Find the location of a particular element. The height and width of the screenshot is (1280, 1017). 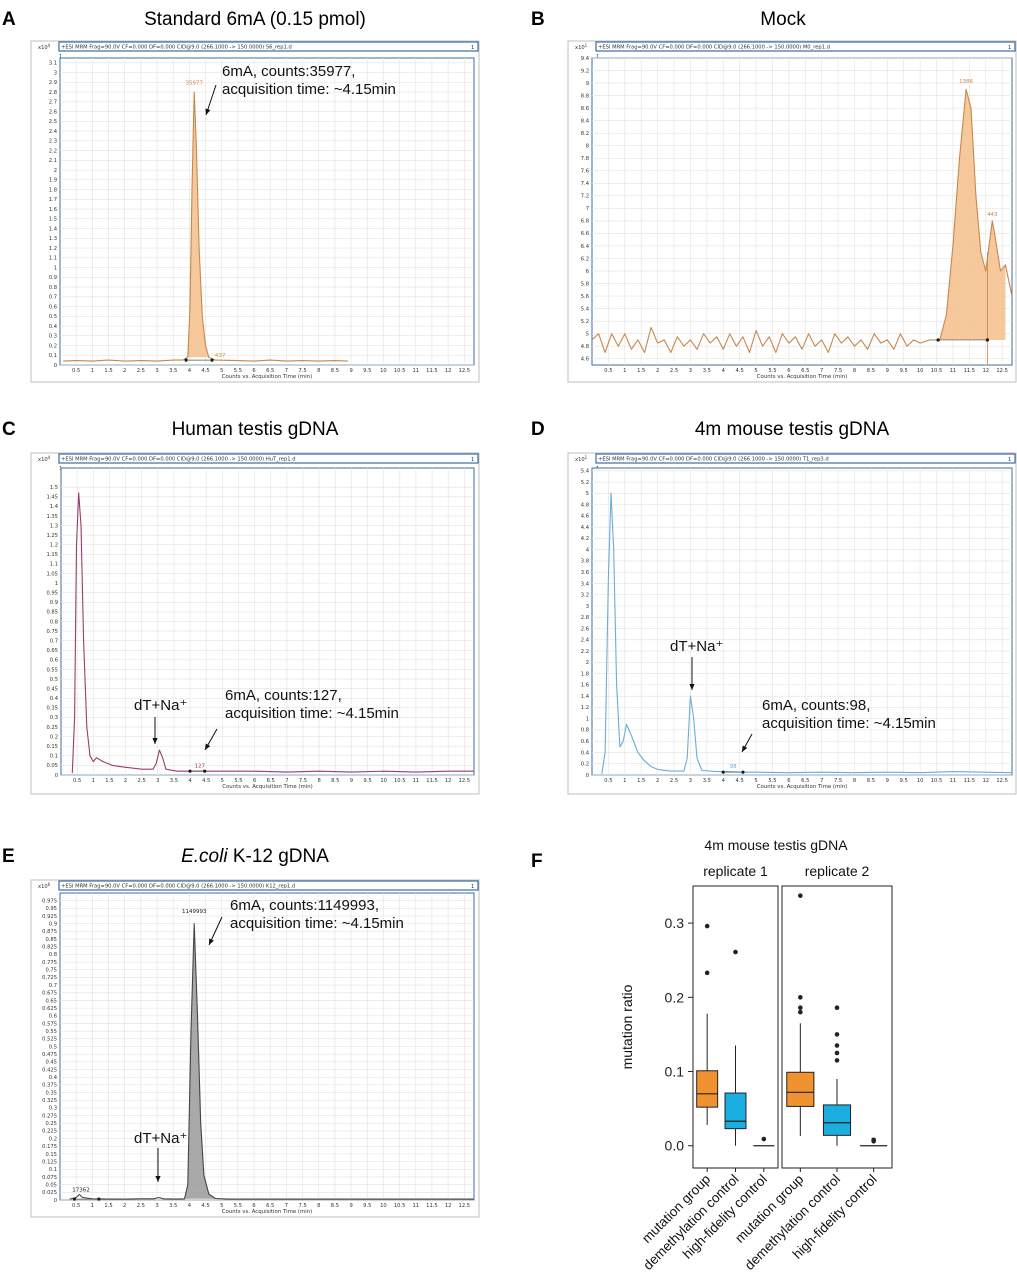

y-tick-label: 2.5 is located at coordinates (53, 122).